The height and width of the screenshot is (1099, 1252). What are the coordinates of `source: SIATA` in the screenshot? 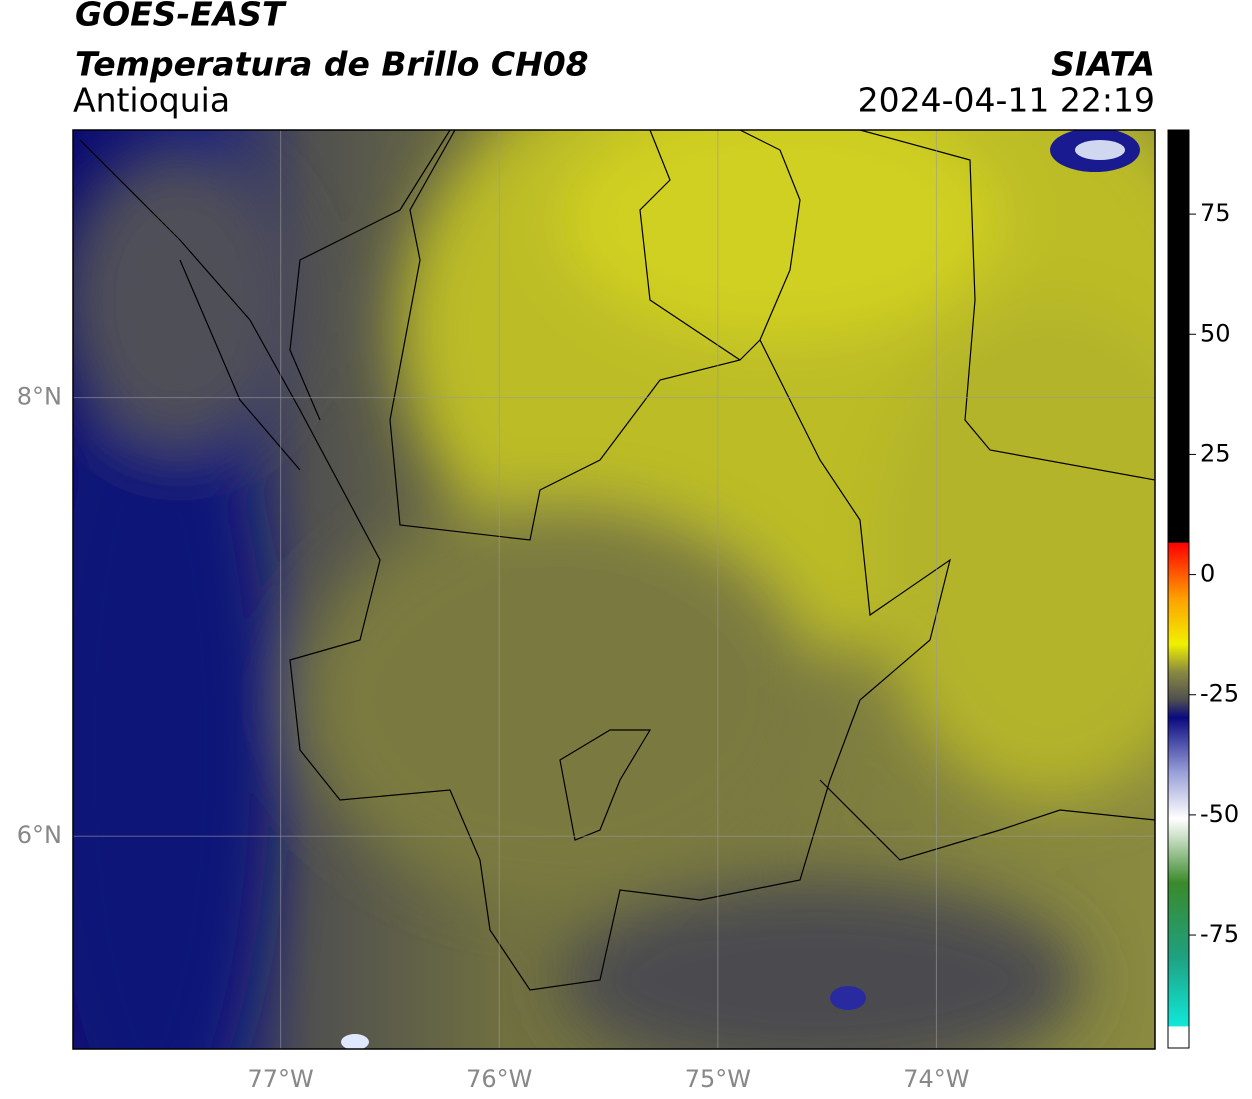 It's located at (1103, 64).